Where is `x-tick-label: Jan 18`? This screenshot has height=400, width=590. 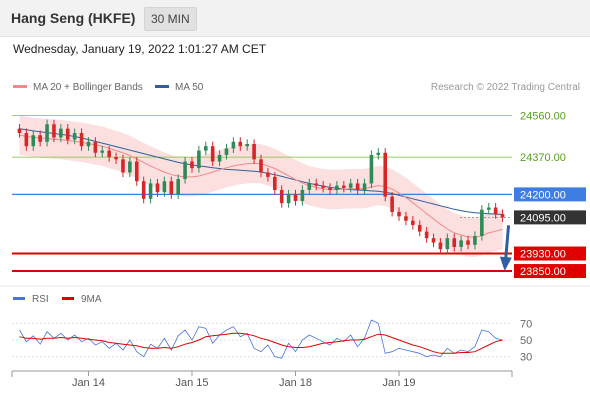
x-tick-label: Jan 18 is located at coordinates (295, 383).